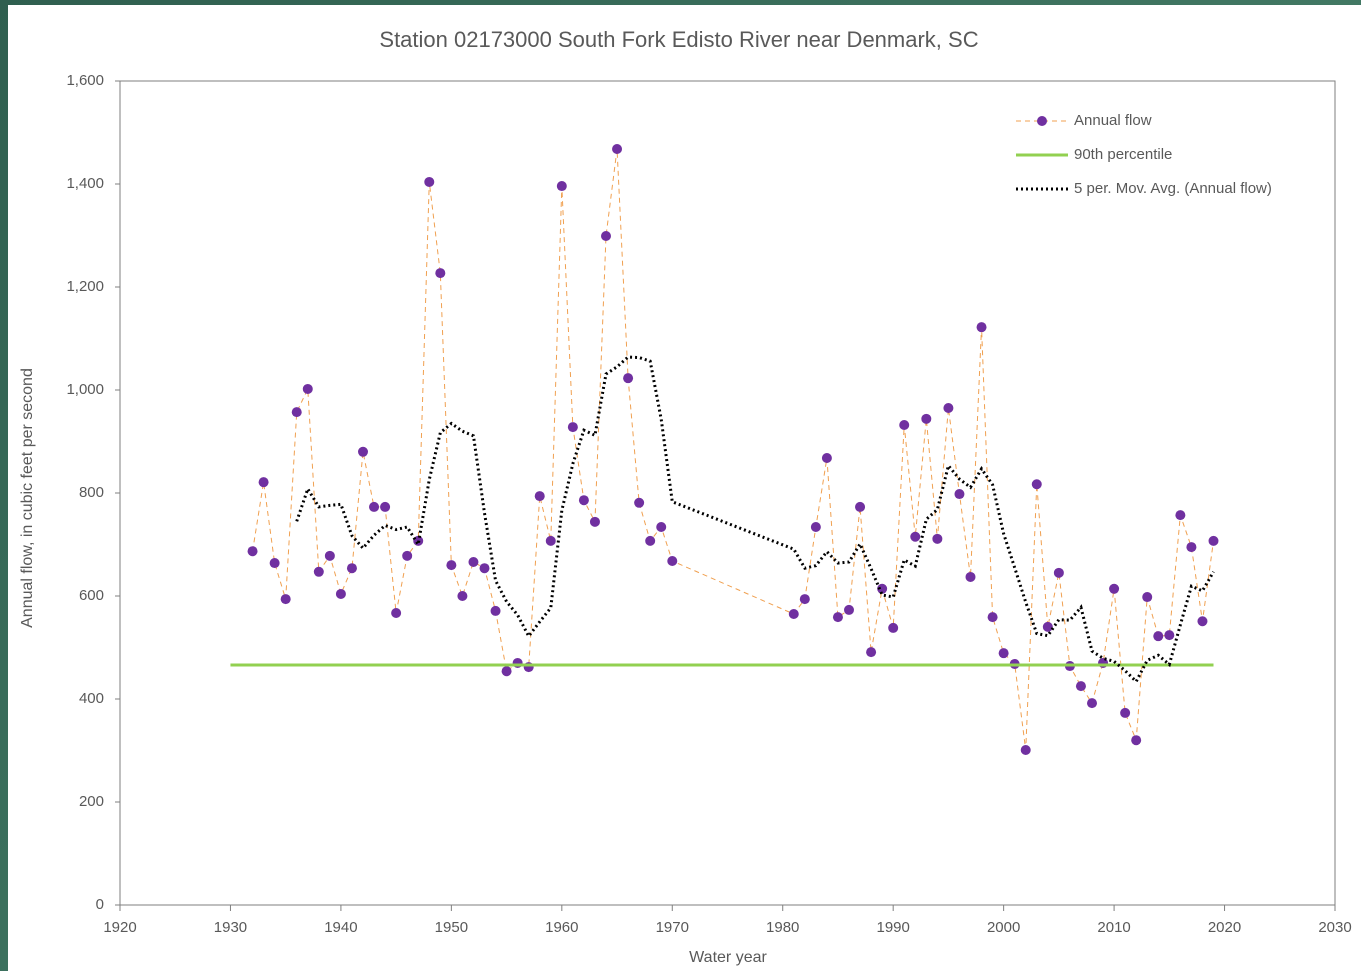 This screenshot has height=971, width=1361. Describe the element at coordinates (230, 927) in the screenshot. I see `x-tick-label: 1930` at that location.